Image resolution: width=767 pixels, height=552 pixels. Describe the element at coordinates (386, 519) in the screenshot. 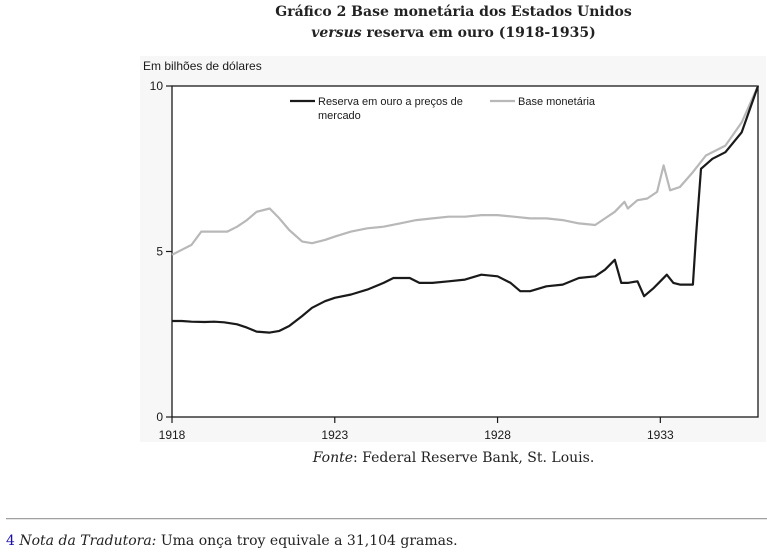

I see `footnote-divider` at that location.